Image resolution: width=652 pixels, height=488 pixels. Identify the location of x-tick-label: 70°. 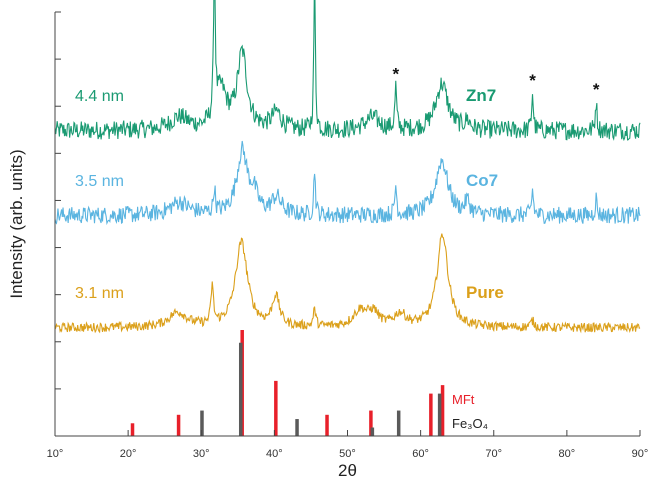
(493, 454).